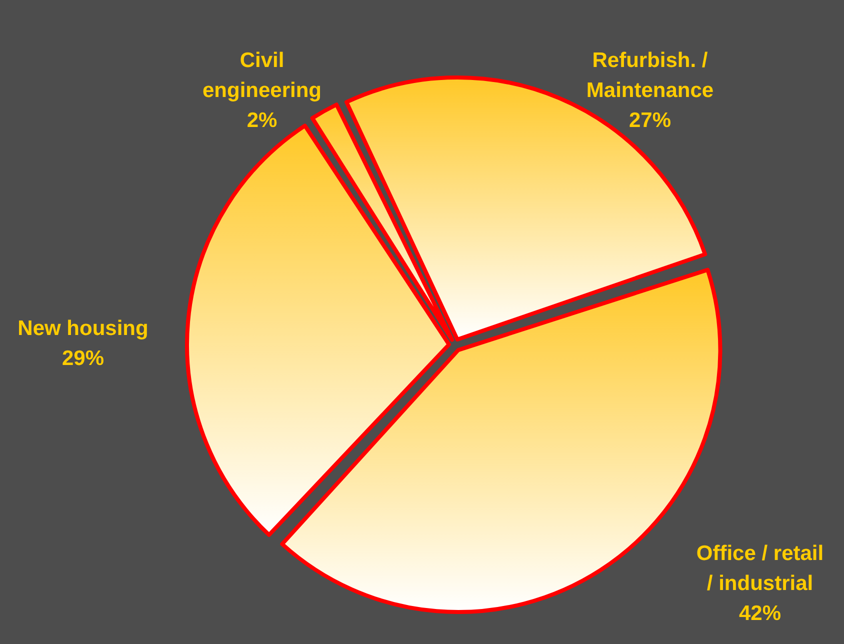  Describe the element at coordinates (650, 75) in the screenshot. I see `slice-label: Refurbish. / Maintenance` at that location.